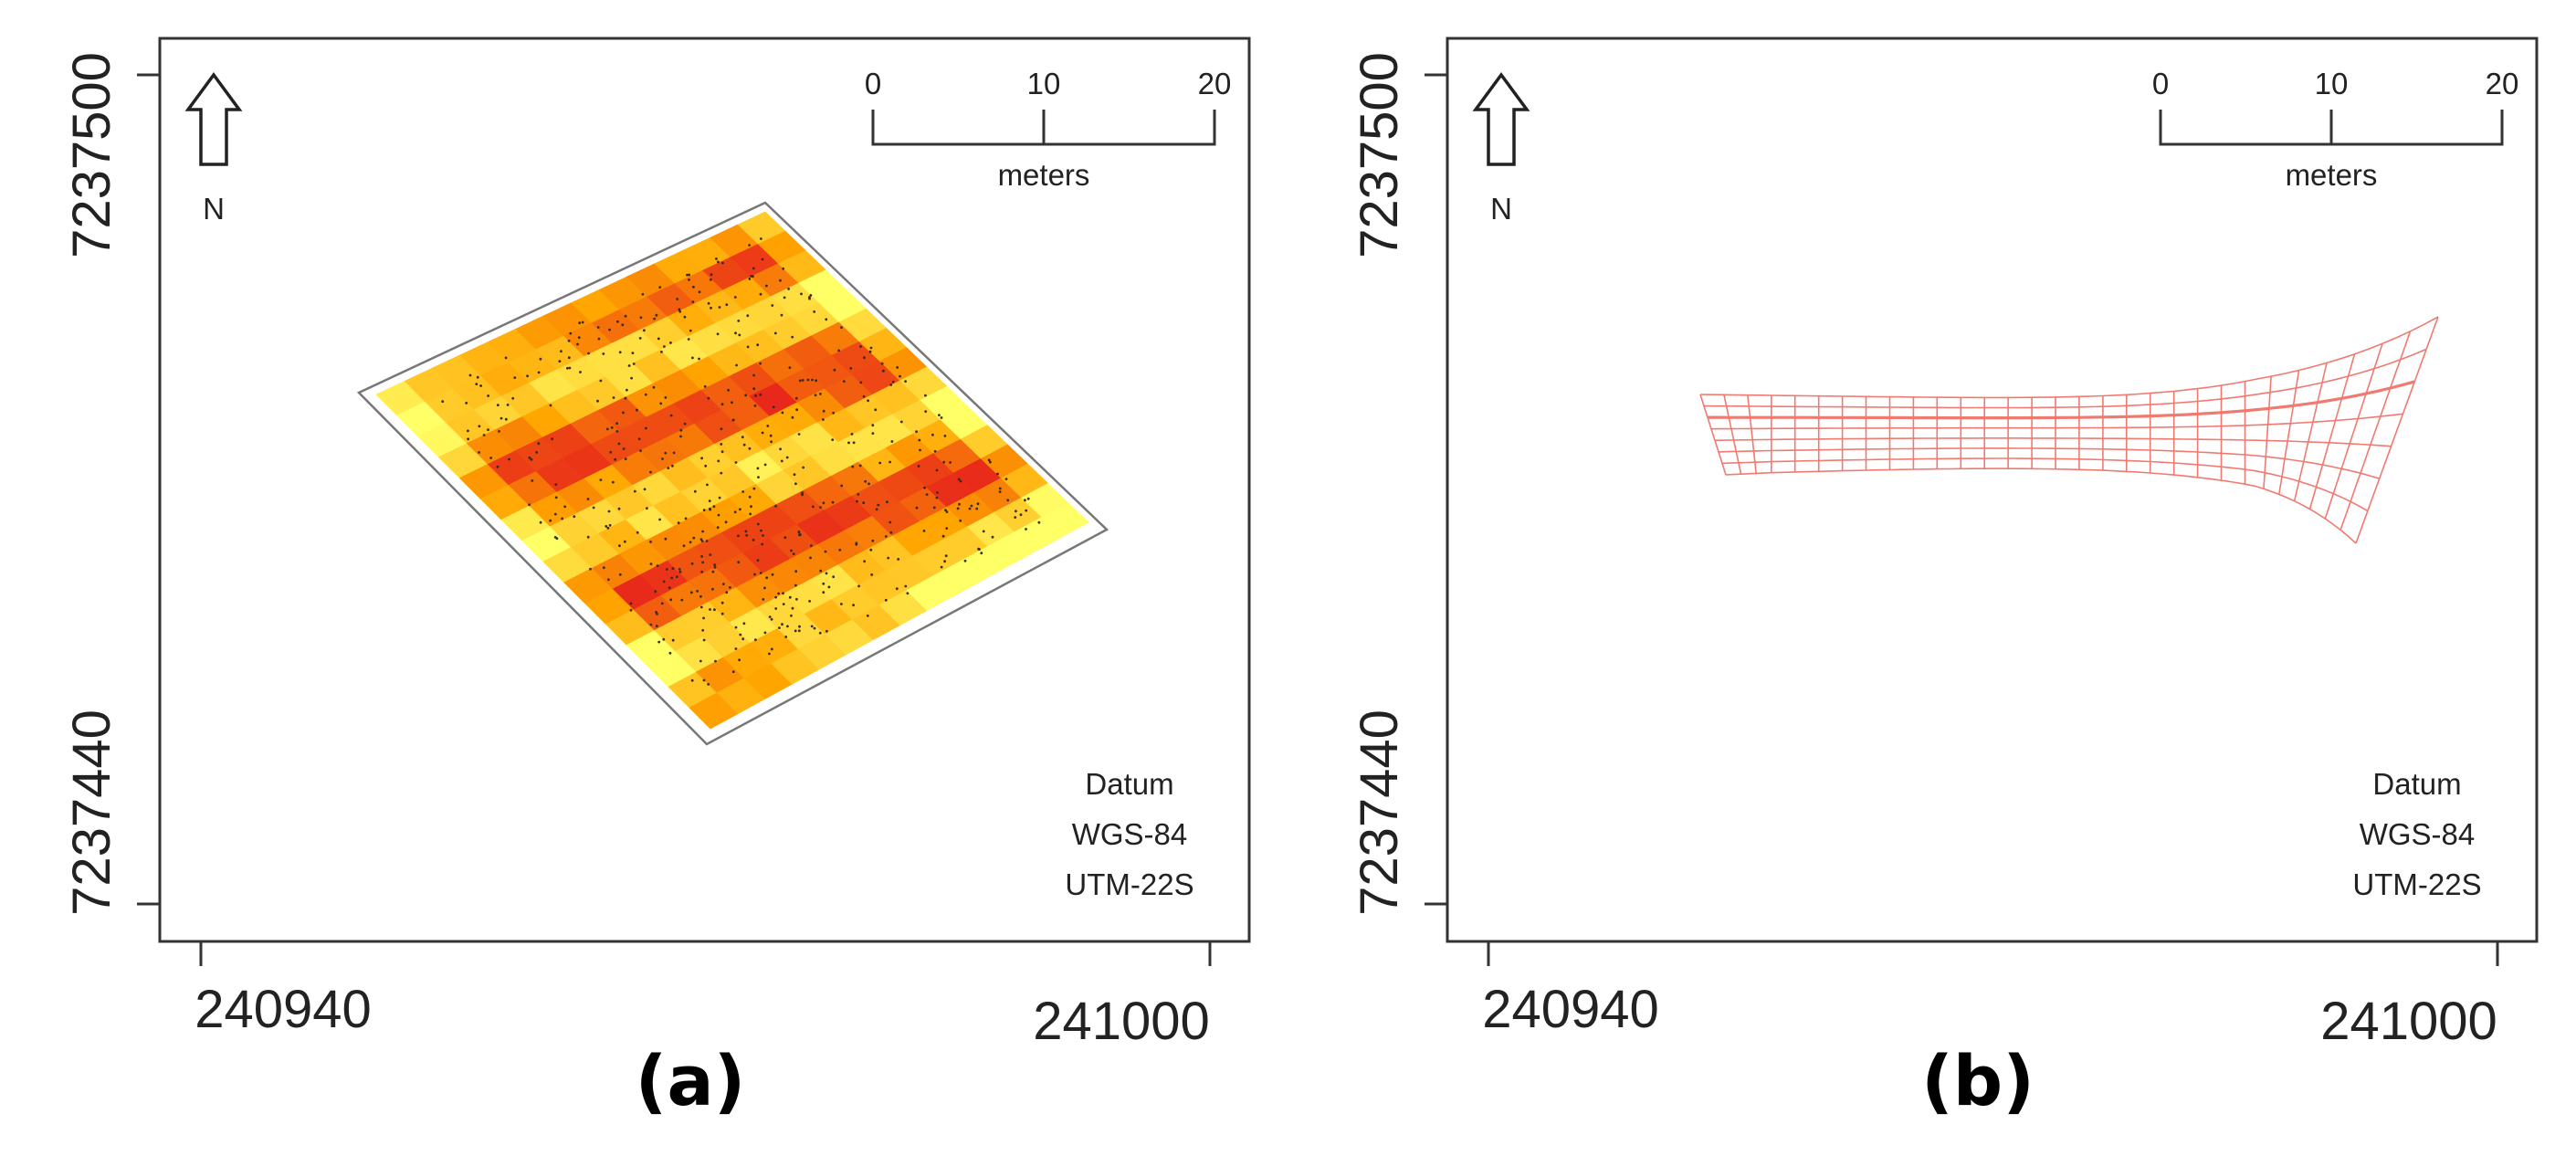  What do you see at coordinates (91, 812) in the screenshot?
I see `y-tick-label: 7237440` at bounding box center [91, 812].